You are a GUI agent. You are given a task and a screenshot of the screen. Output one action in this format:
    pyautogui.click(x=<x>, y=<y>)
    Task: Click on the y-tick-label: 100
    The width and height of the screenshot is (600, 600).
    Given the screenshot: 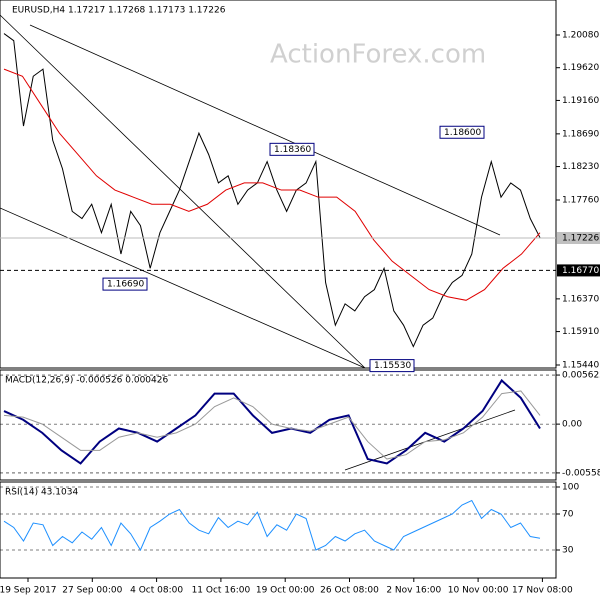 What is the action you would take?
    pyautogui.click(x=570, y=488)
    